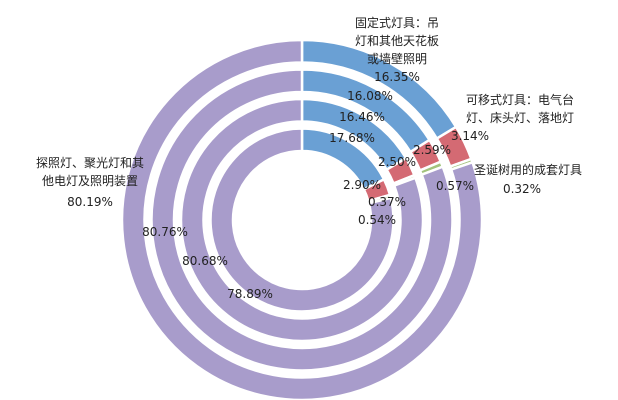  I want to click on value-label-ring2-cat4: 80.76%, so click(165, 232).